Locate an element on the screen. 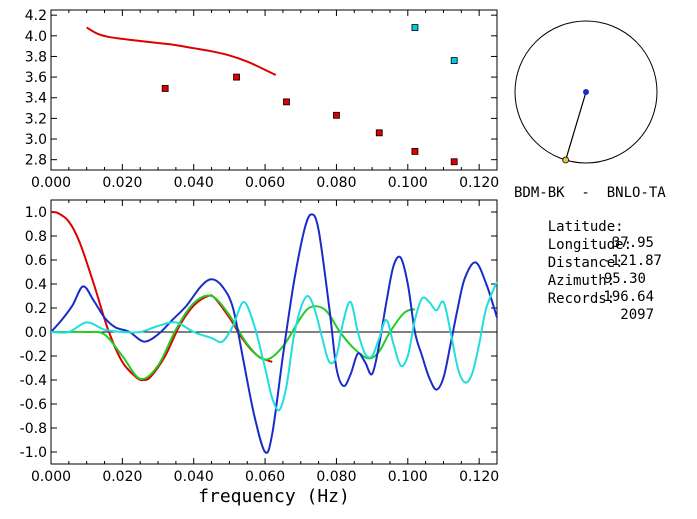 This screenshot has height=519, width=697. info-row-latitude: Latitude: 37.95 is located at coordinates (584, 235).